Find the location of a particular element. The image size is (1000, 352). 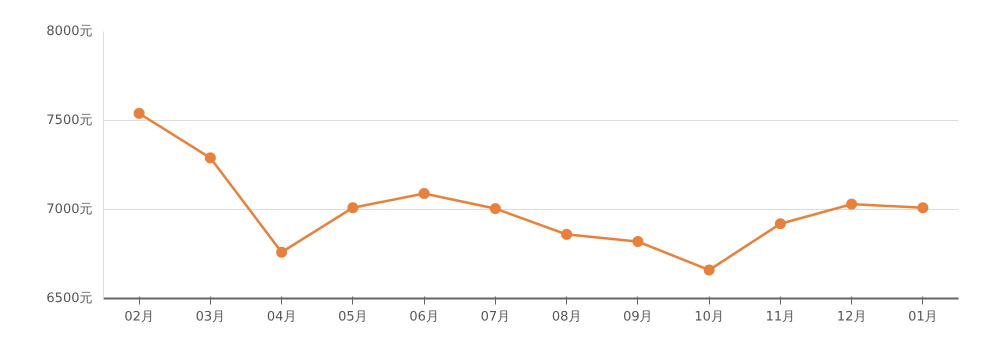

x-tick-label: 05月 is located at coordinates (353, 317).